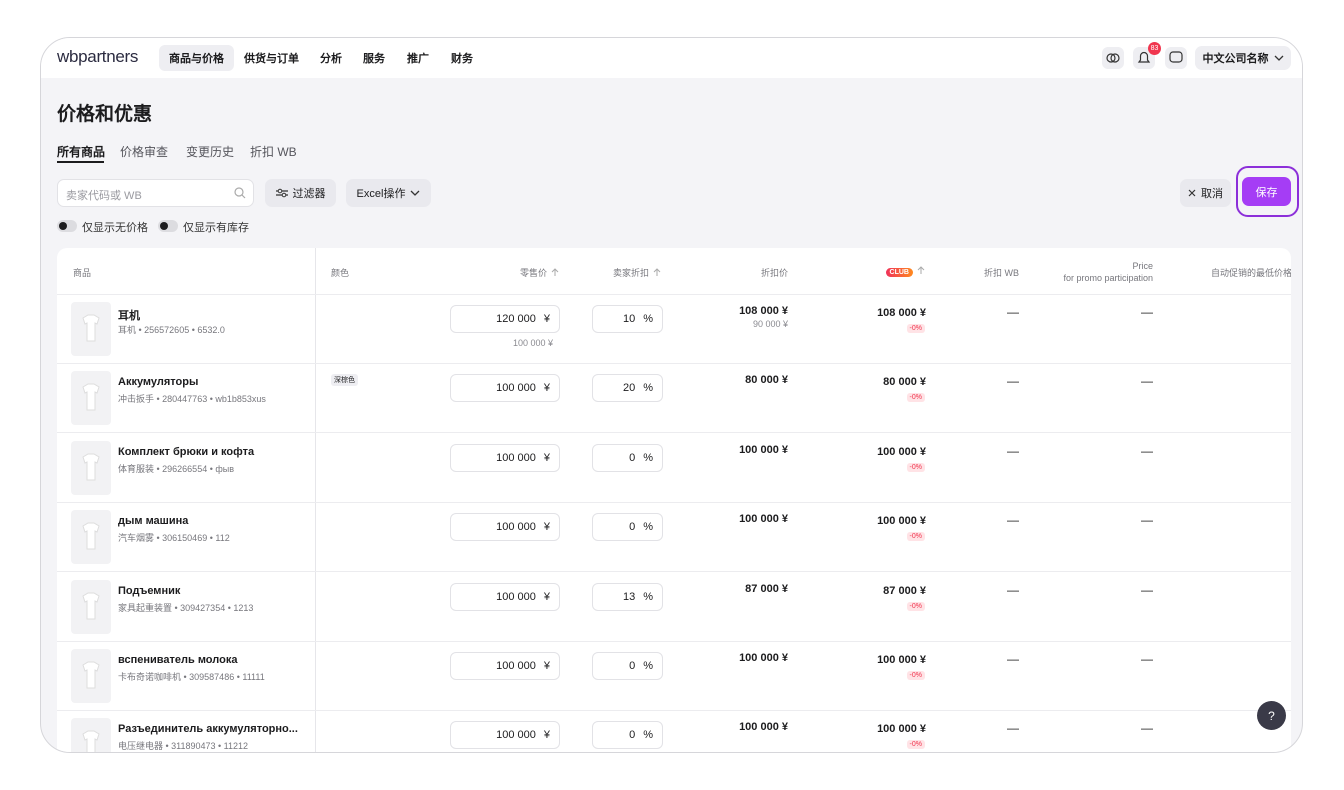 This screenshot has width=1344, height=790. Describe the element at coordinates (81, 152) in the screenshot. I see `tab: 所有商品` at that location.